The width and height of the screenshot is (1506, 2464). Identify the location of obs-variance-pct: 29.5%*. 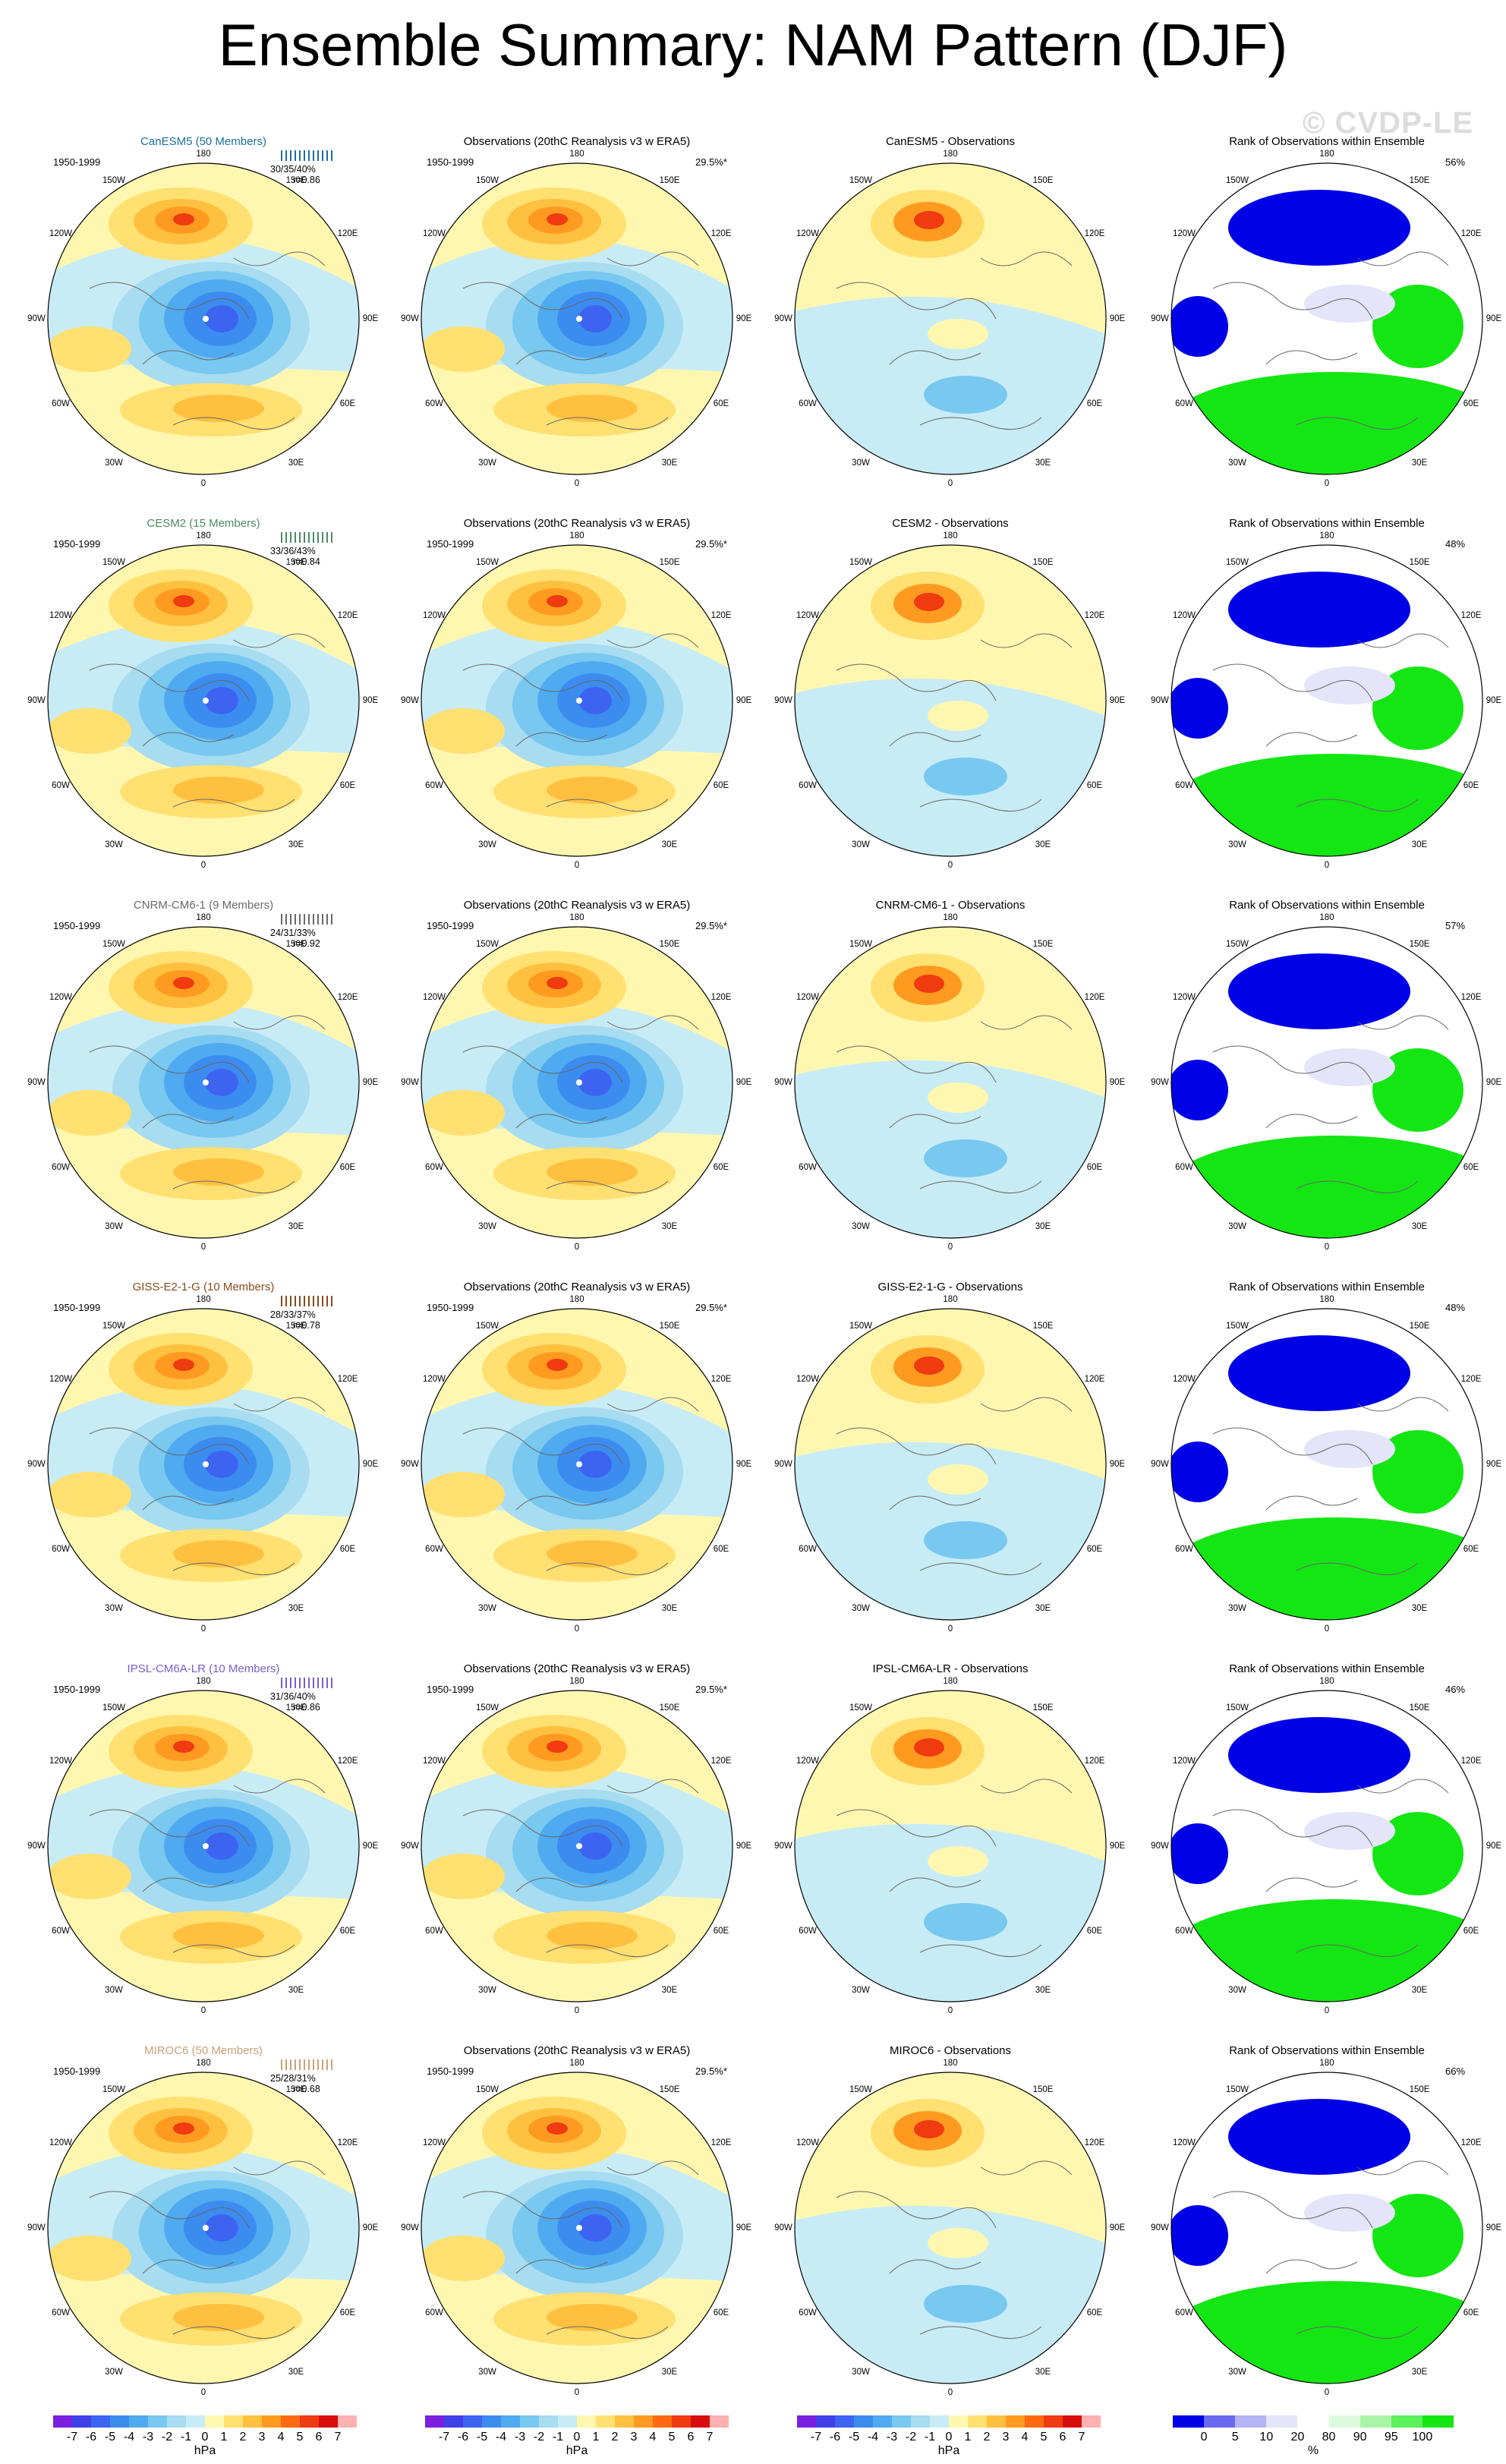
(711, 162).